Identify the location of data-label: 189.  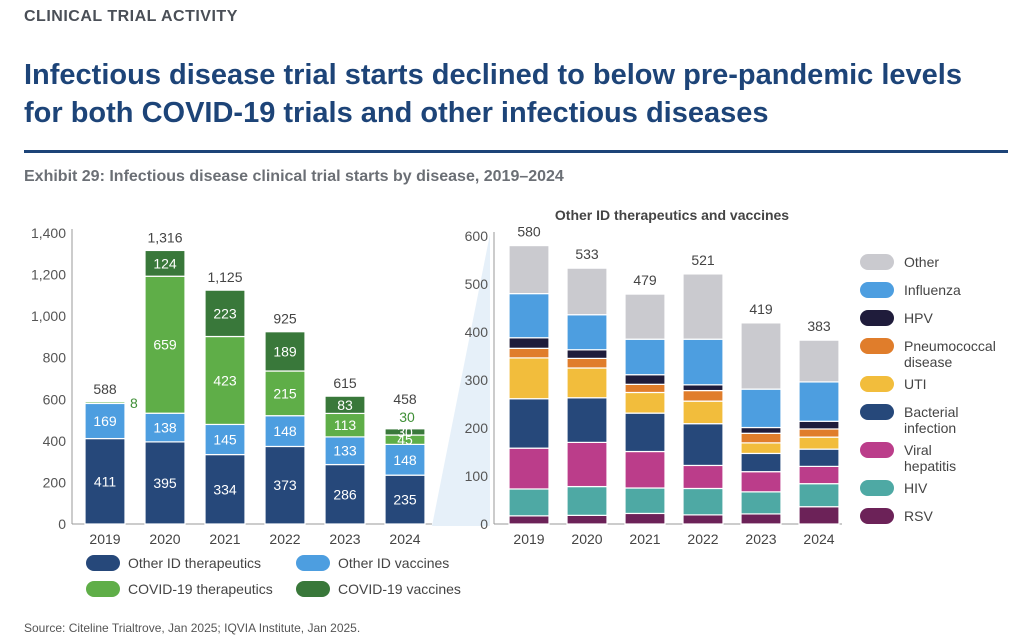
(285, 351).